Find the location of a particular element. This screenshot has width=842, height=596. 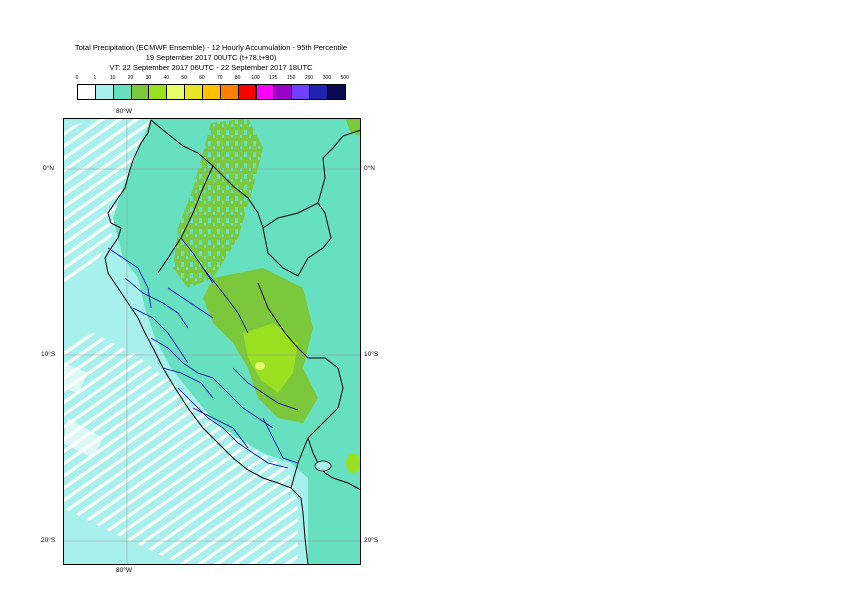

lake is located at coordinates (323, 466).